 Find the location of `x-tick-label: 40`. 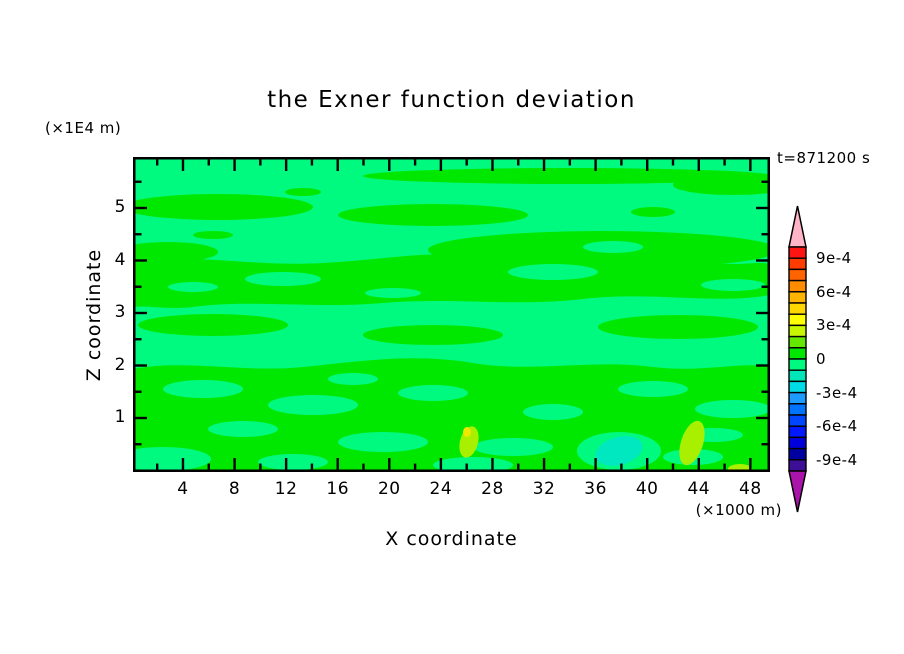

x-tick-label: 40 is located at coordinates (647, 489).